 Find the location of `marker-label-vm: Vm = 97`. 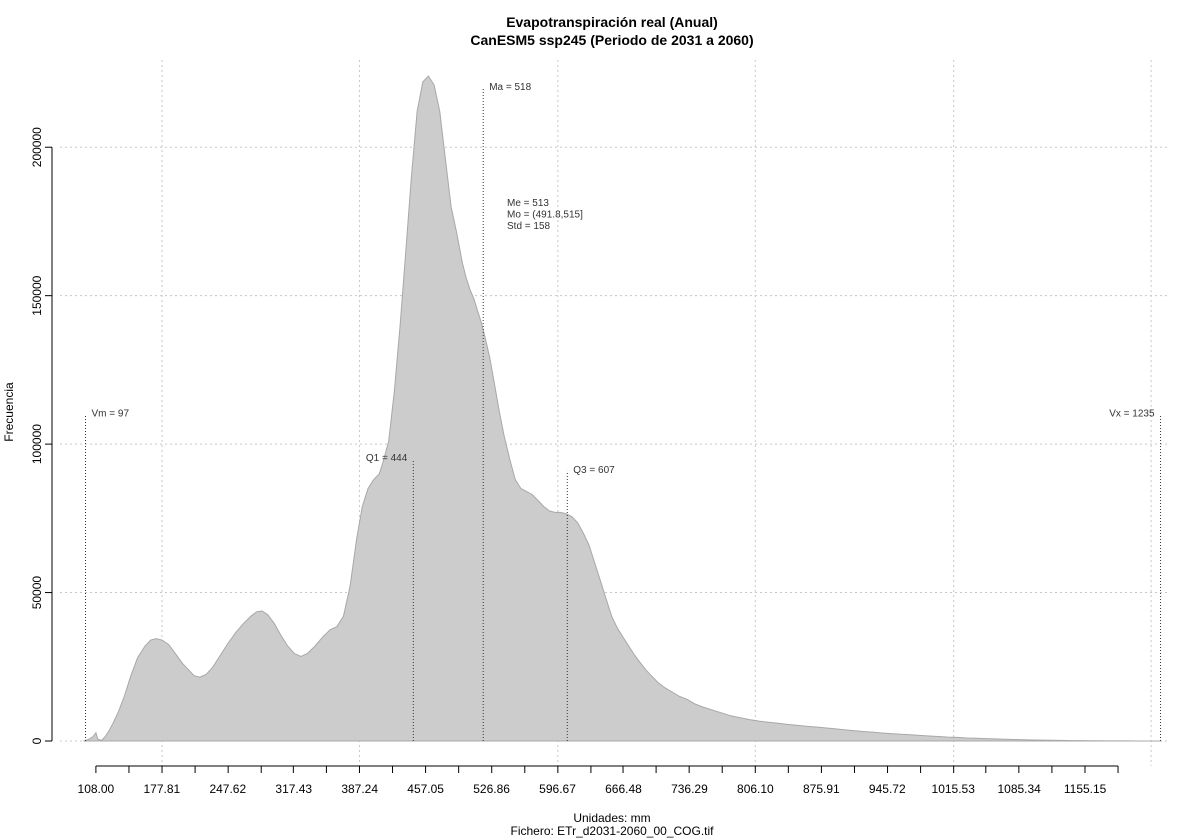

marker-label-vm: Vm = 97 is located at coordinates (111, 413).